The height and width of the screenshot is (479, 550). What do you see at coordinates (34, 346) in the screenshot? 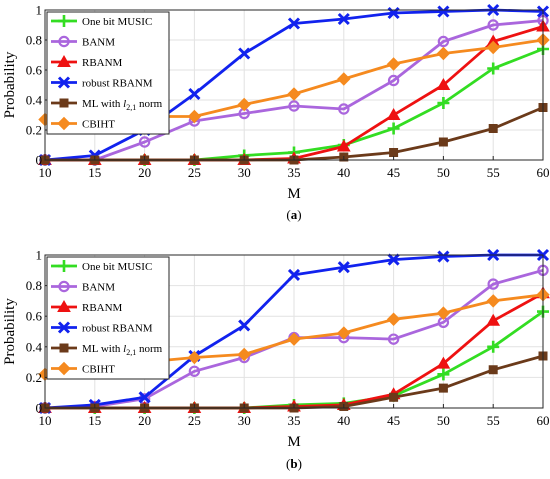
I see `y-tick-label: 0.4` at bounding box center [34, 346].